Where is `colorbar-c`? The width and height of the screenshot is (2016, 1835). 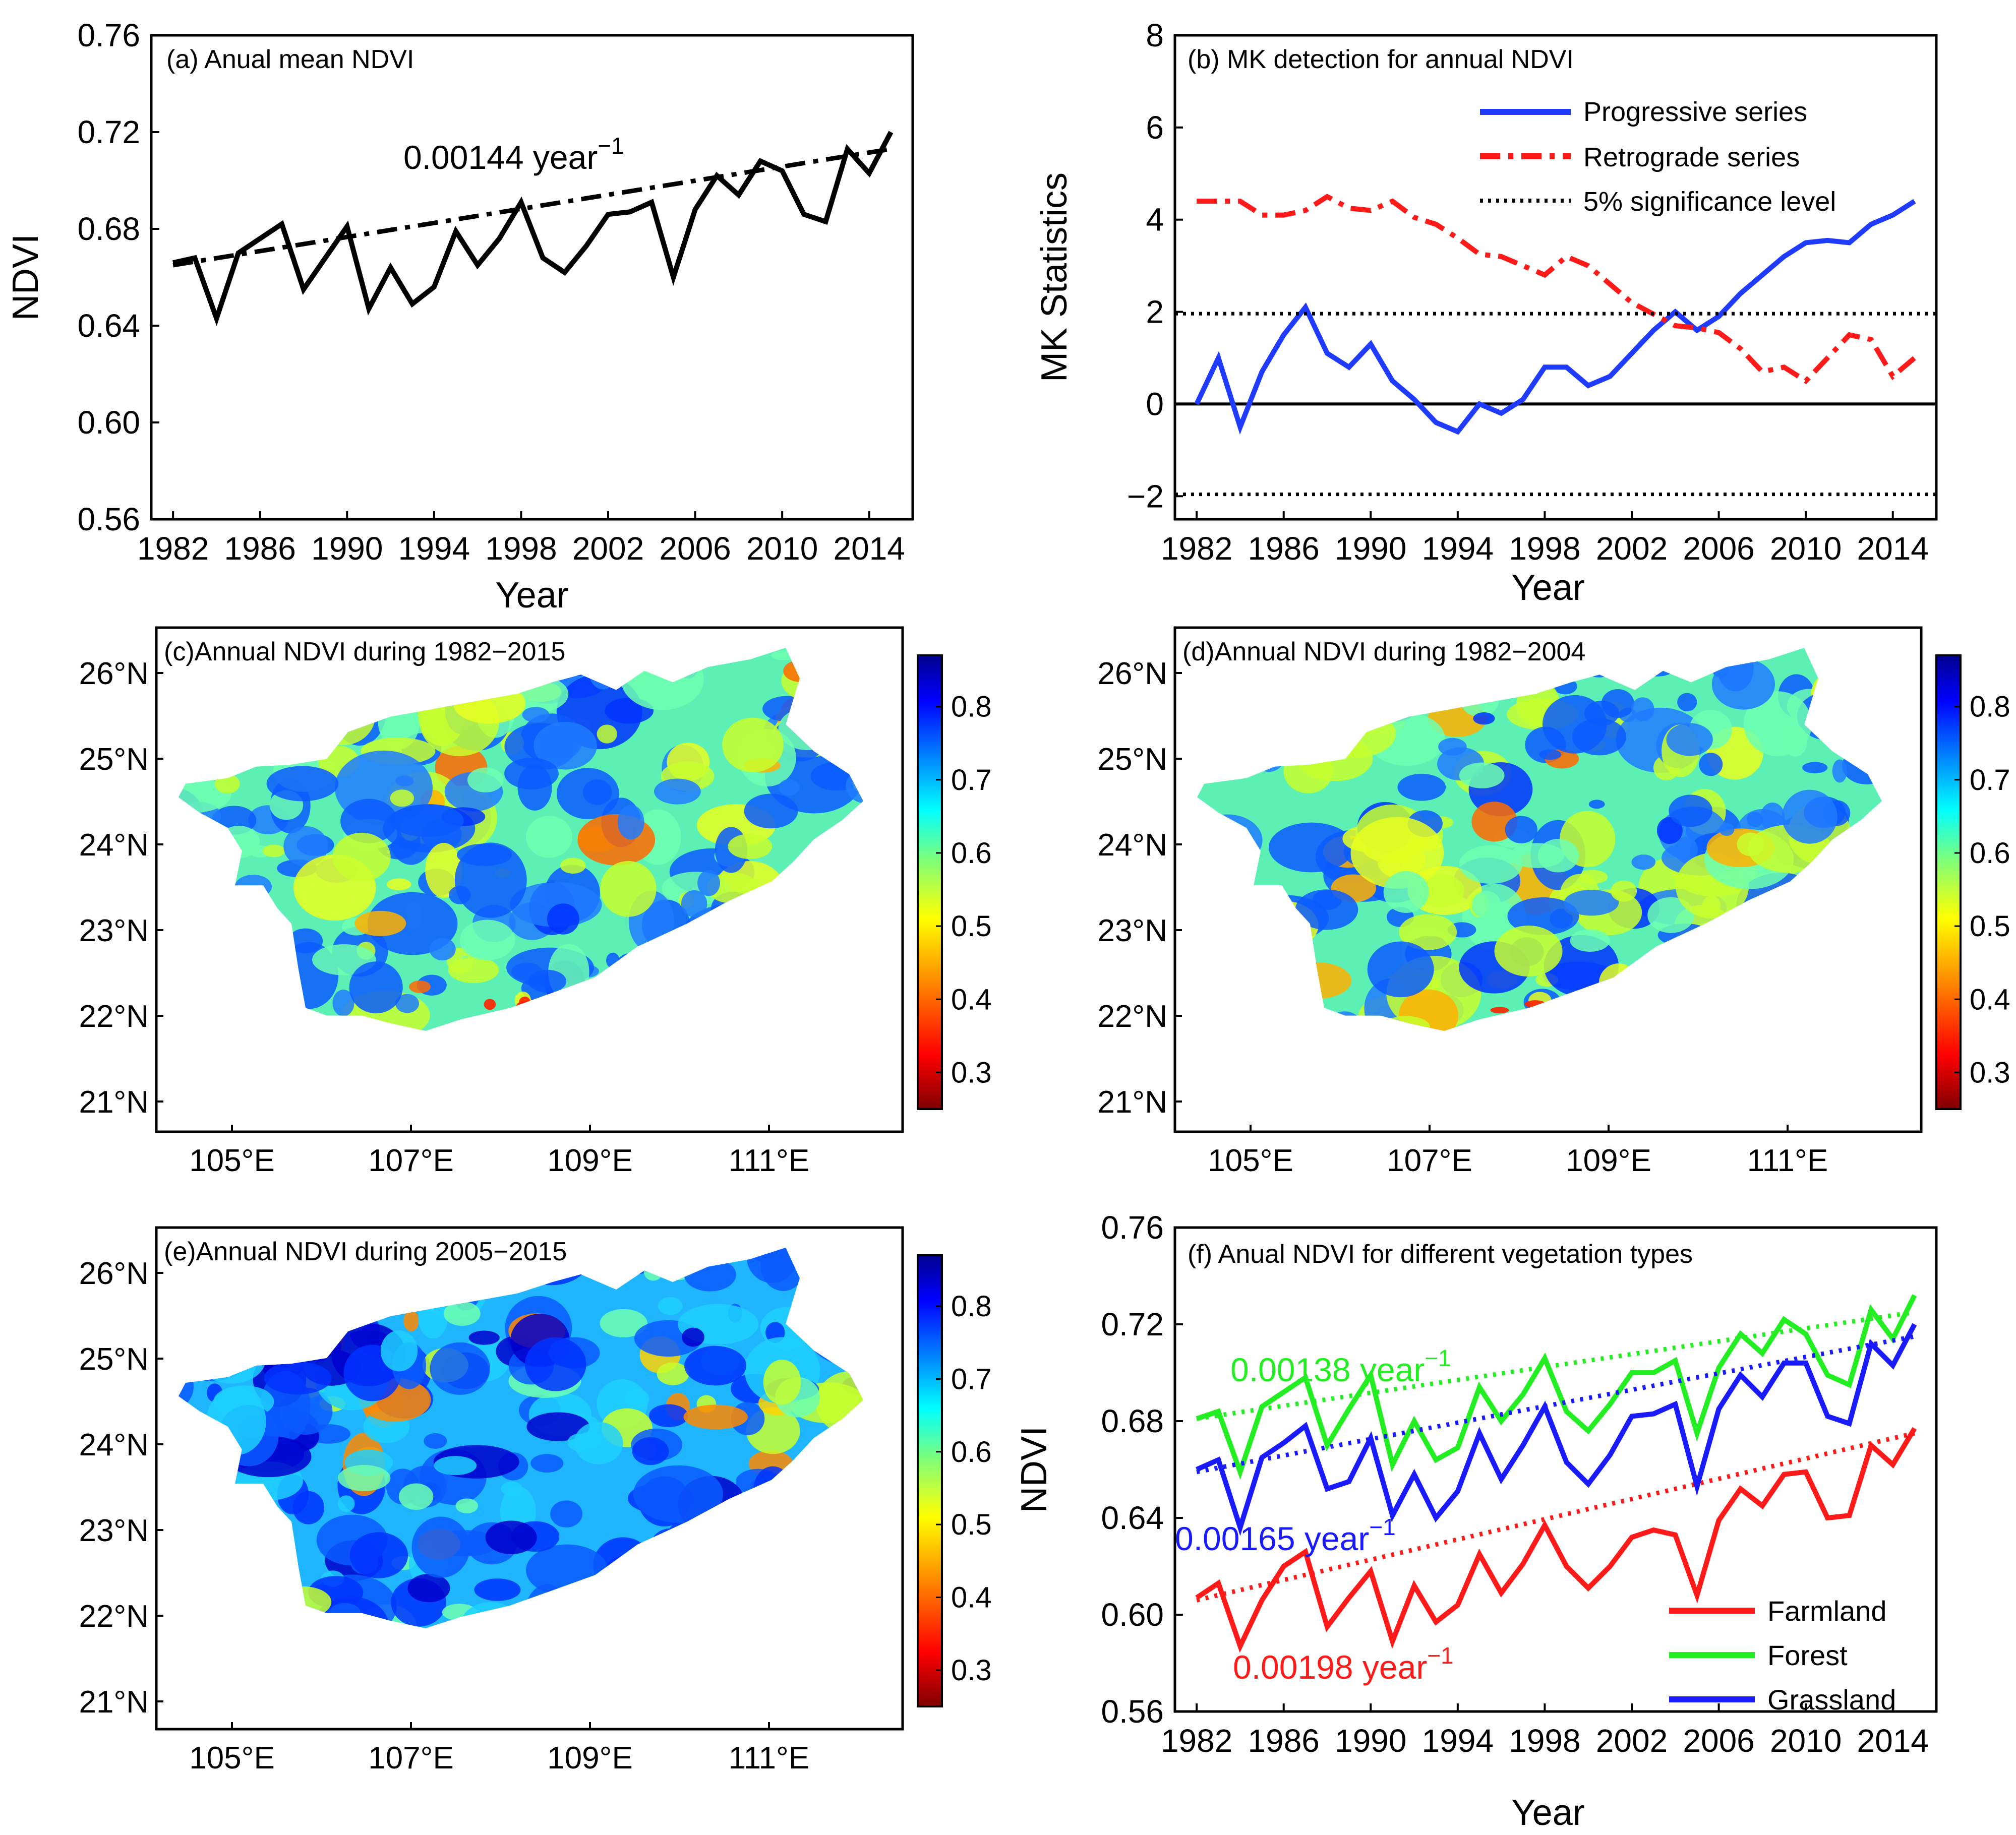 colorbar-c is located at coordinates (930, 882).